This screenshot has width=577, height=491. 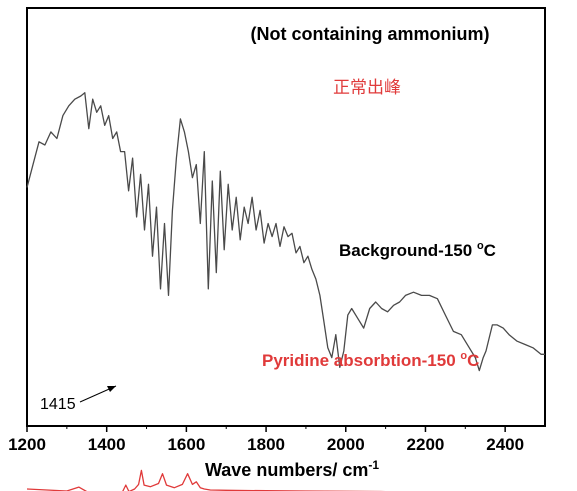 I want to click on x-tick-label-2200: 2200, so click(x=426, y=444).